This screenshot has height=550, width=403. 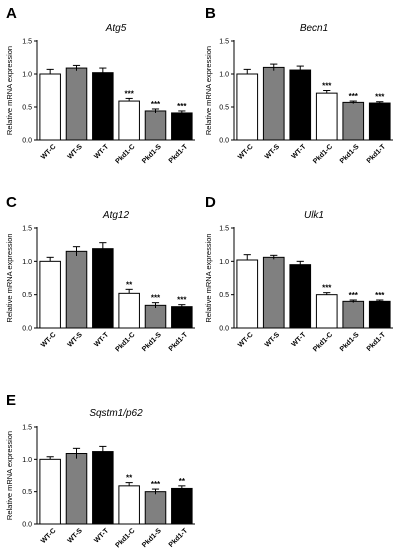 I want to click on chart-title: Sqstm1/p62, so click(x=116, y=413).